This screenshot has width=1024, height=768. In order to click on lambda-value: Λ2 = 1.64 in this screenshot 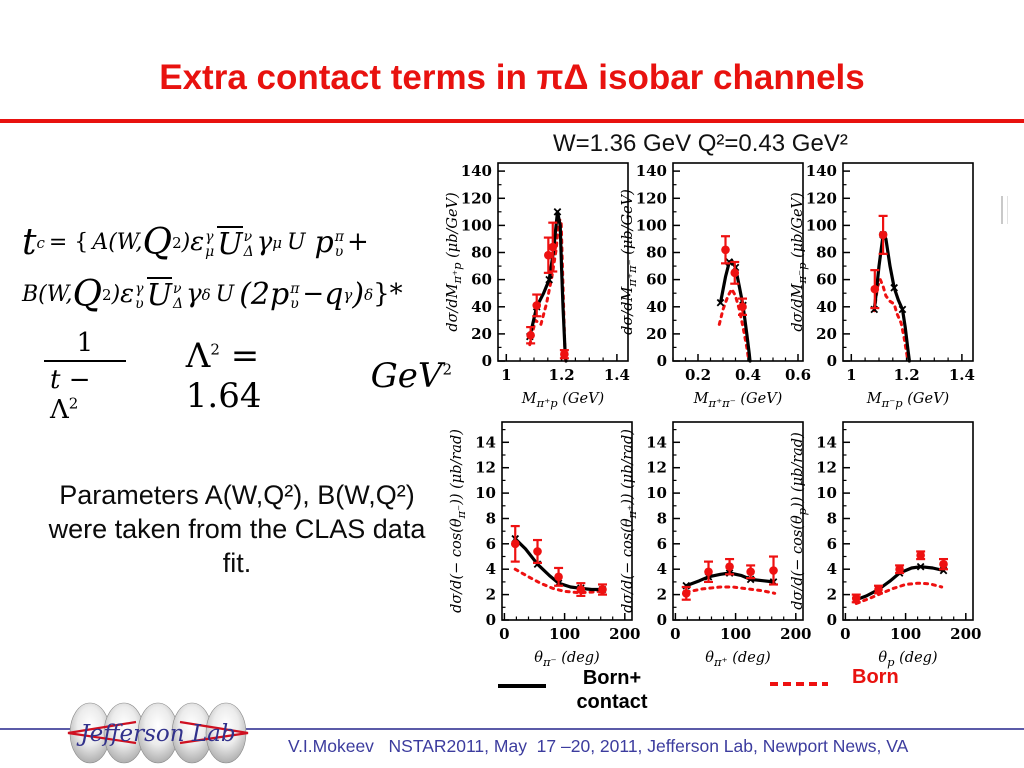, I will do `click(223, 376)`.